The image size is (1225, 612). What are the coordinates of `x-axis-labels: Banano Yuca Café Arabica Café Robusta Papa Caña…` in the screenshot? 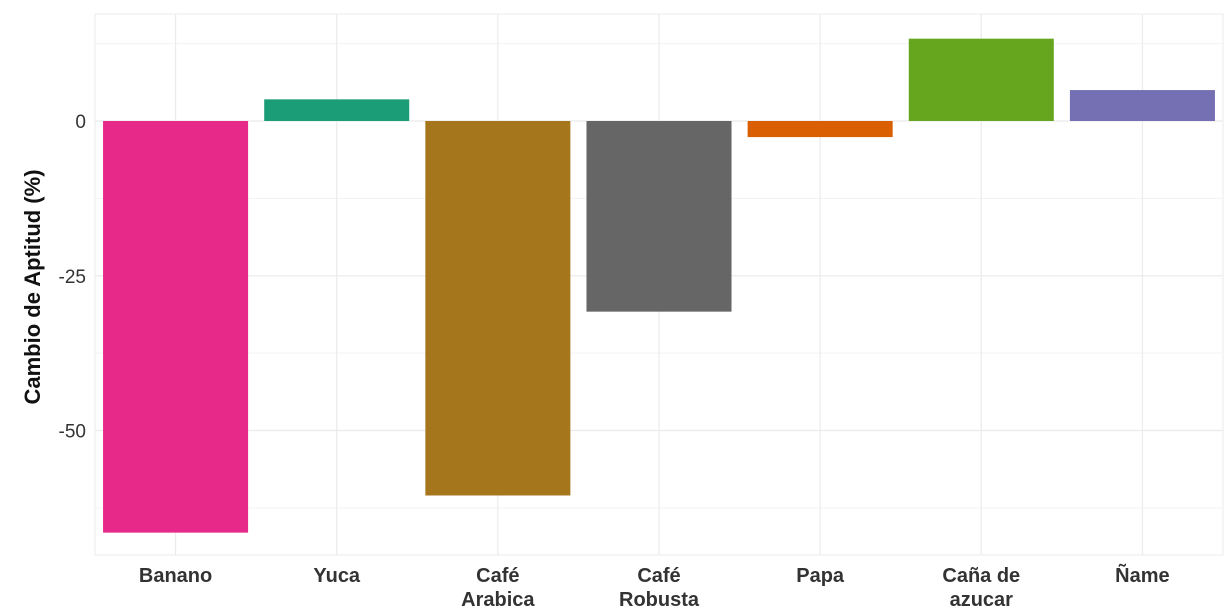 It's located at (654, 587).